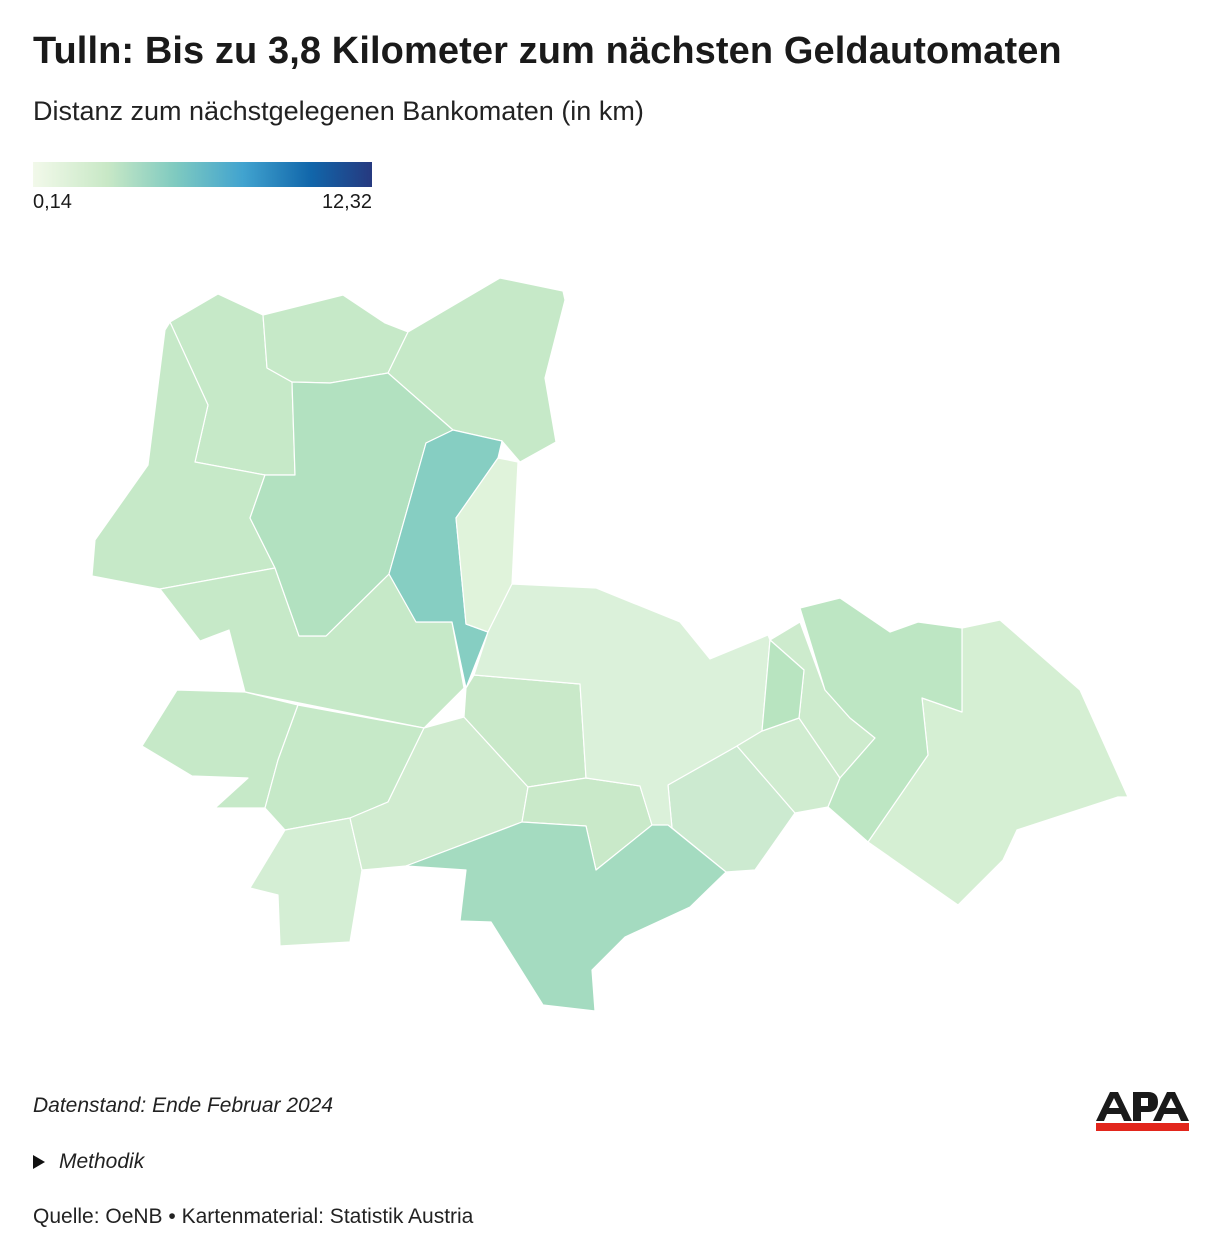 The width and height of the screenshot is (1220, 1258). What do you see at coordinates (52, 202) in the screenshot?
I see `legend-min-label: 0,14` at bounding box center [52, 202].